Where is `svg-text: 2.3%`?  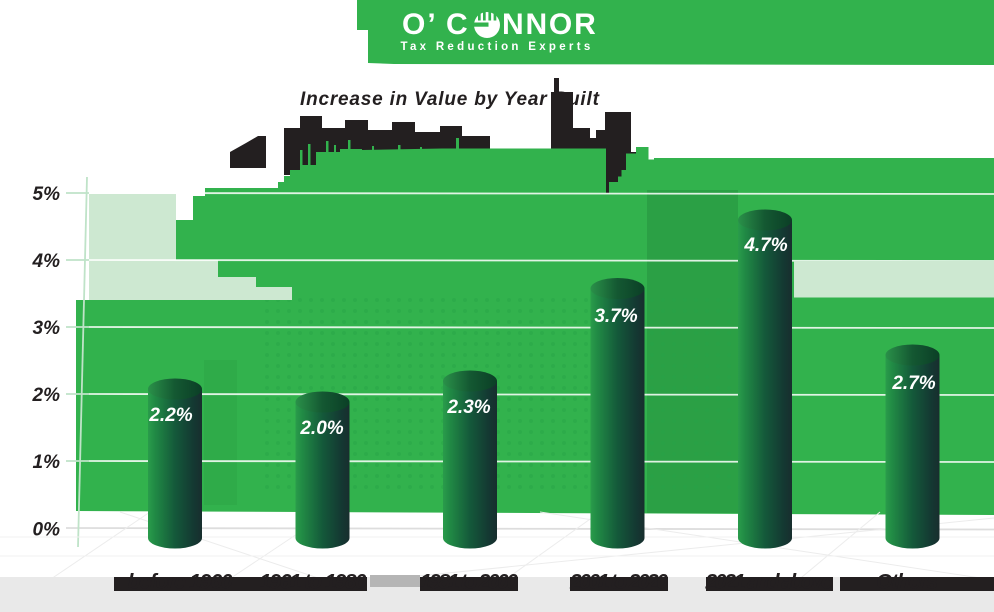 svg-text: 2.3% is located at coordinates (468, 407).